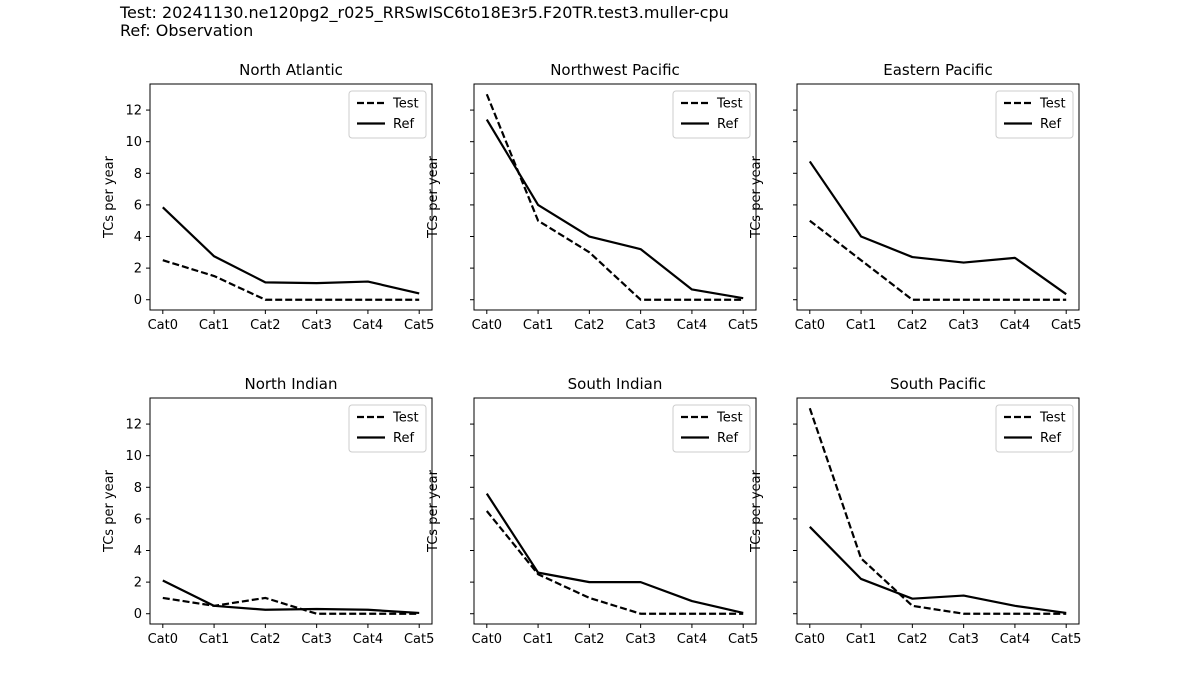 This screenshot has height=700, width=1200. Describe the element at coordinates (290, 384) in the screenshot. I see `subplot-title: North Indian` at that location.